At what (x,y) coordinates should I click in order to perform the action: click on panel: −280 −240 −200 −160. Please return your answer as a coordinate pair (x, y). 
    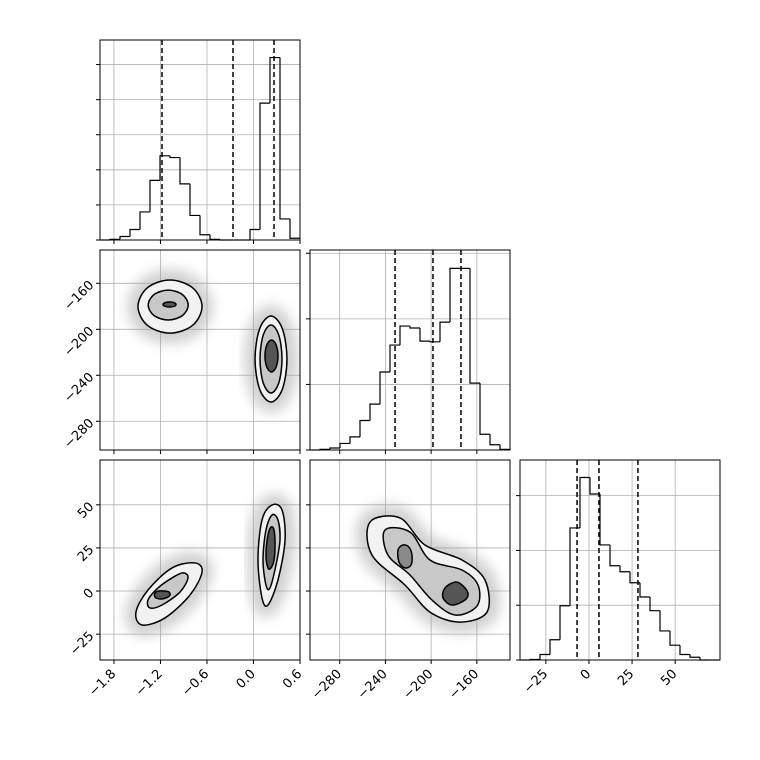
    Looking at the image, I should click on (408, 581).